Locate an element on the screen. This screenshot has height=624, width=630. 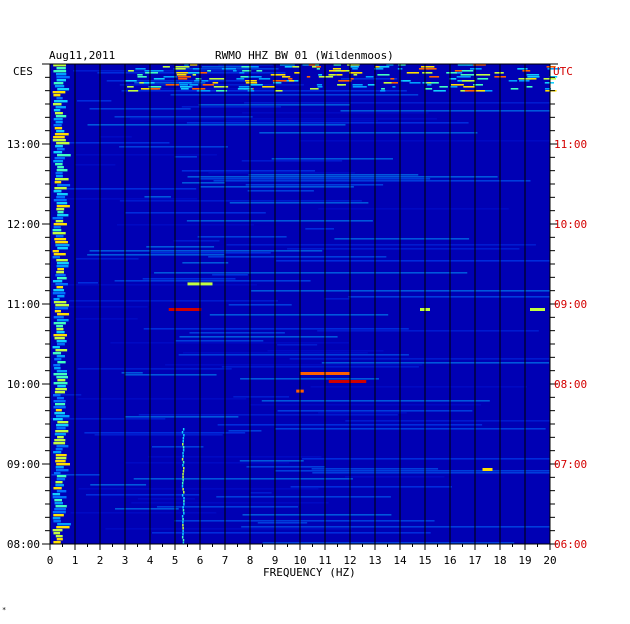
chart-title: RWMO HHZ BW 01 (Wildenmoos) is located at coordinates (304, 55).